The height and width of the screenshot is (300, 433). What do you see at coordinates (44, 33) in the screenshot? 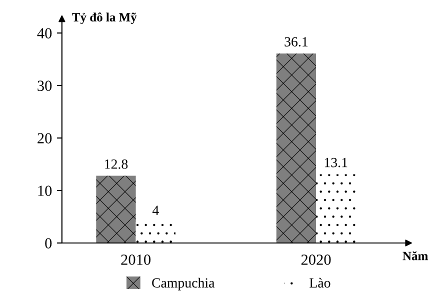
I see `y-tick-label: 40` at bounding box center [44, 33].